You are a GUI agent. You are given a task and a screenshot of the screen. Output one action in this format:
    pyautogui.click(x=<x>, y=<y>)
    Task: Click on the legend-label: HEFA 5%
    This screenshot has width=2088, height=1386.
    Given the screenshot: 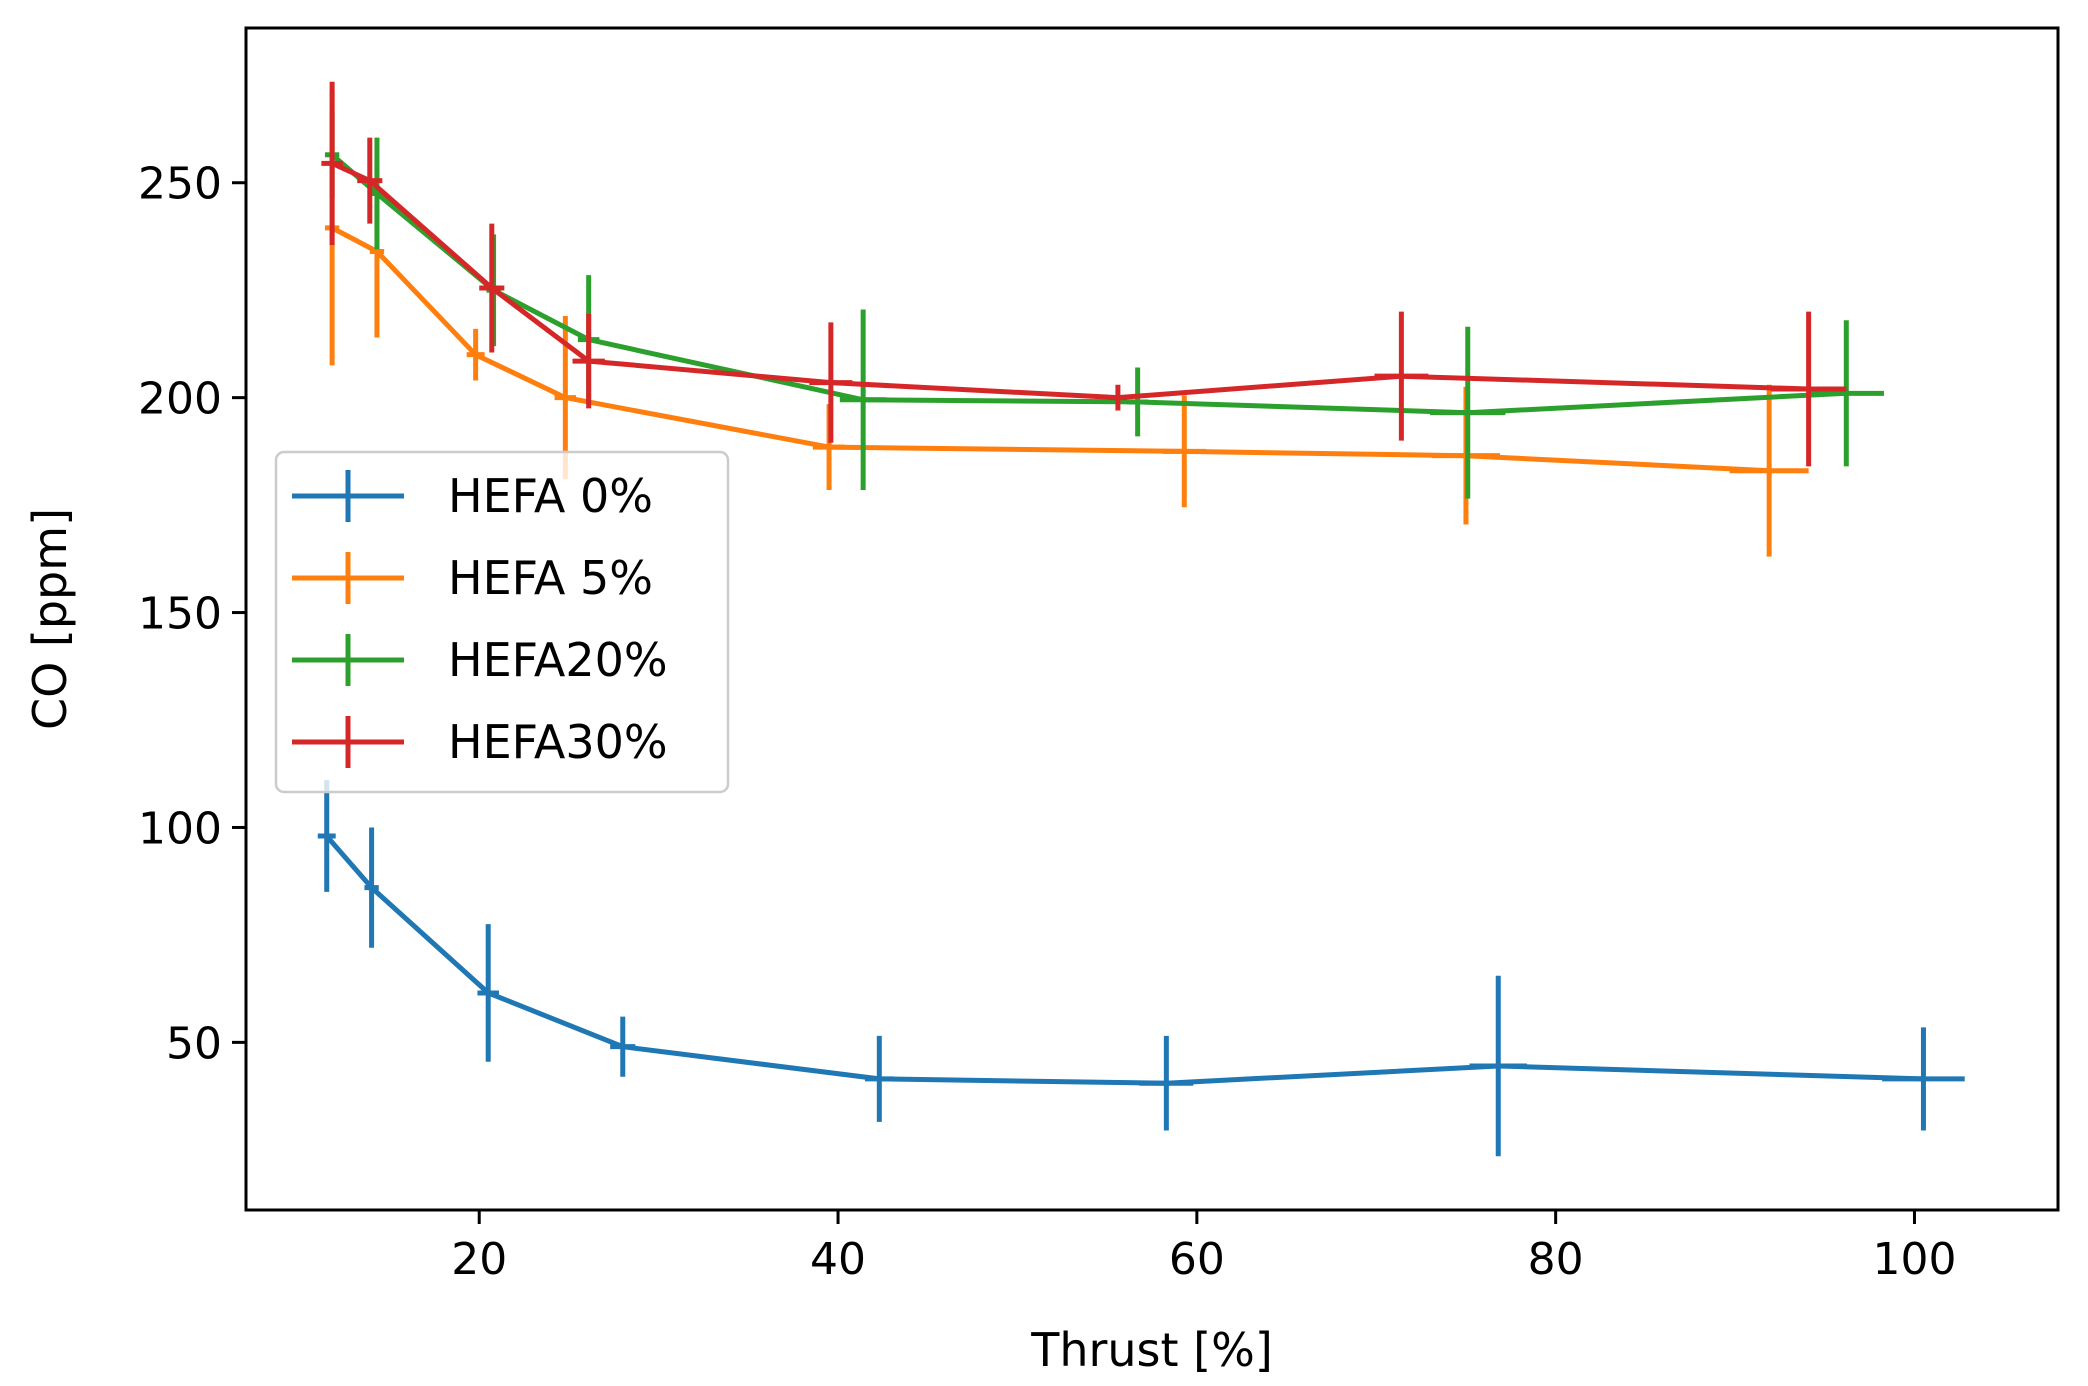 What is the action you would take?
    pyautogui.click(x=550, y=578)
    